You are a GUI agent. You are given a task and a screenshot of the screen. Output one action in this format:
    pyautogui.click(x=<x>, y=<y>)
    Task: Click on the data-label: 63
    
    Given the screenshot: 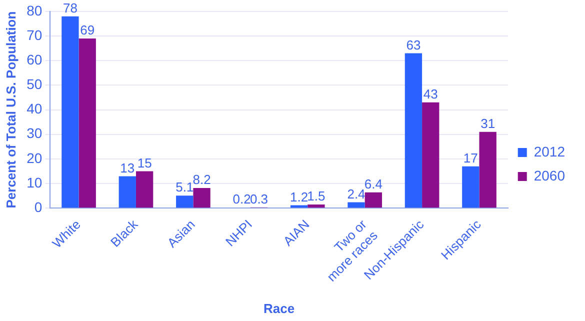 What is the action you would take?
    pyautogui.click(x=413, y=44)
    